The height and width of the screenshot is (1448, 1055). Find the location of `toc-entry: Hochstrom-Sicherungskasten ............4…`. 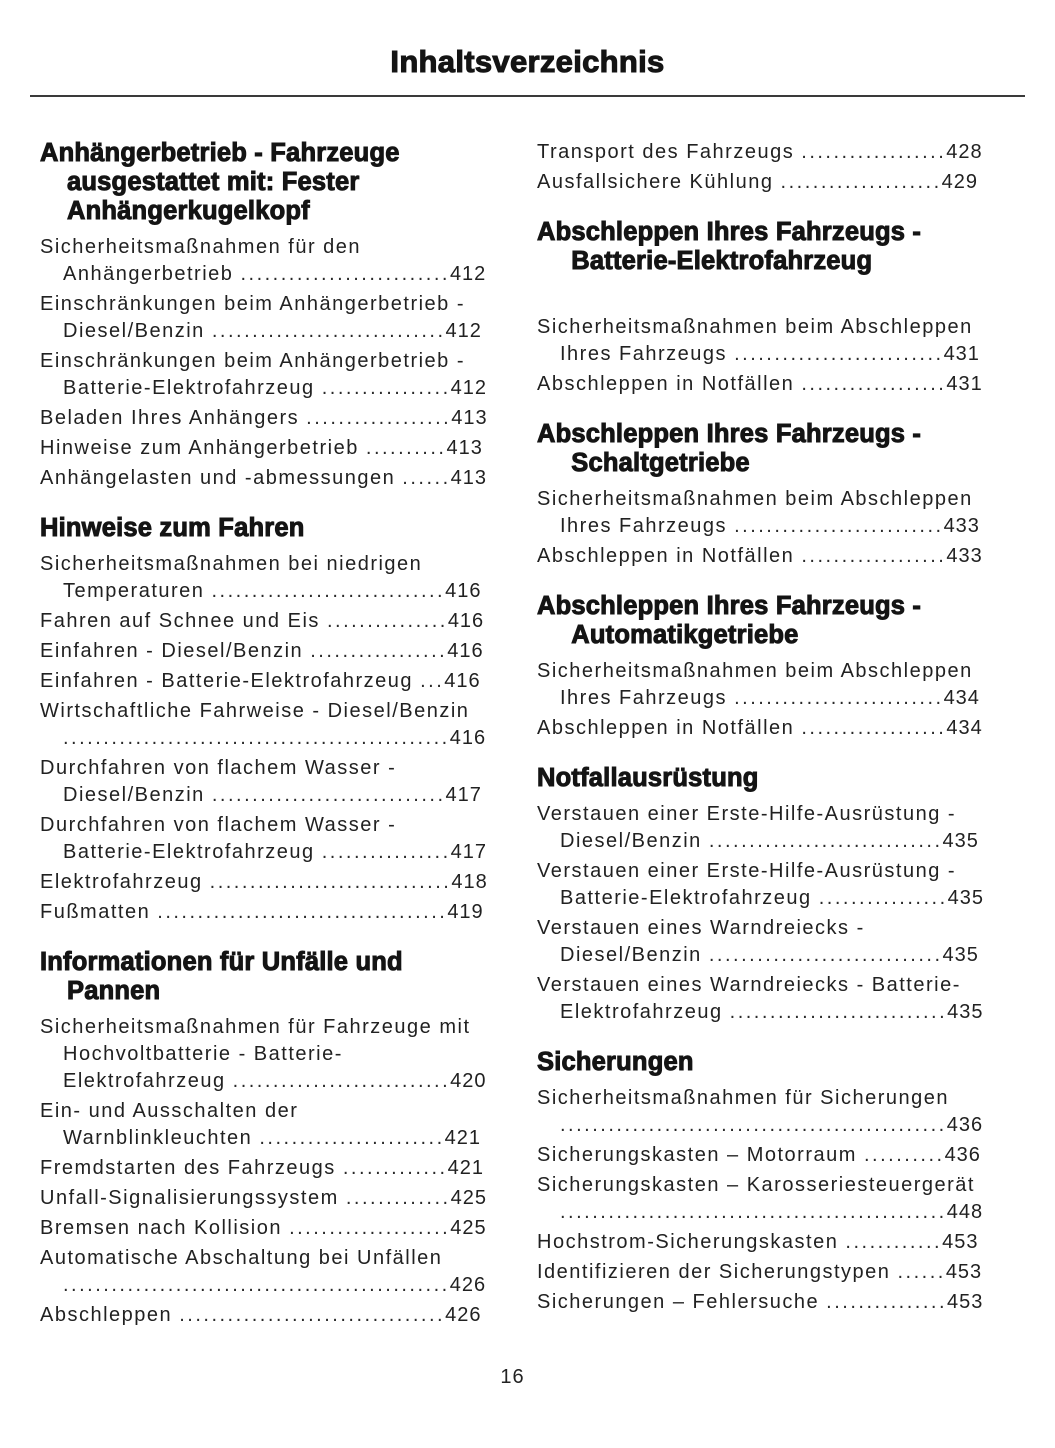

toc-entry: Hochstrom-Sicherungskasten ............4… is located at coordinates (761, 1242).